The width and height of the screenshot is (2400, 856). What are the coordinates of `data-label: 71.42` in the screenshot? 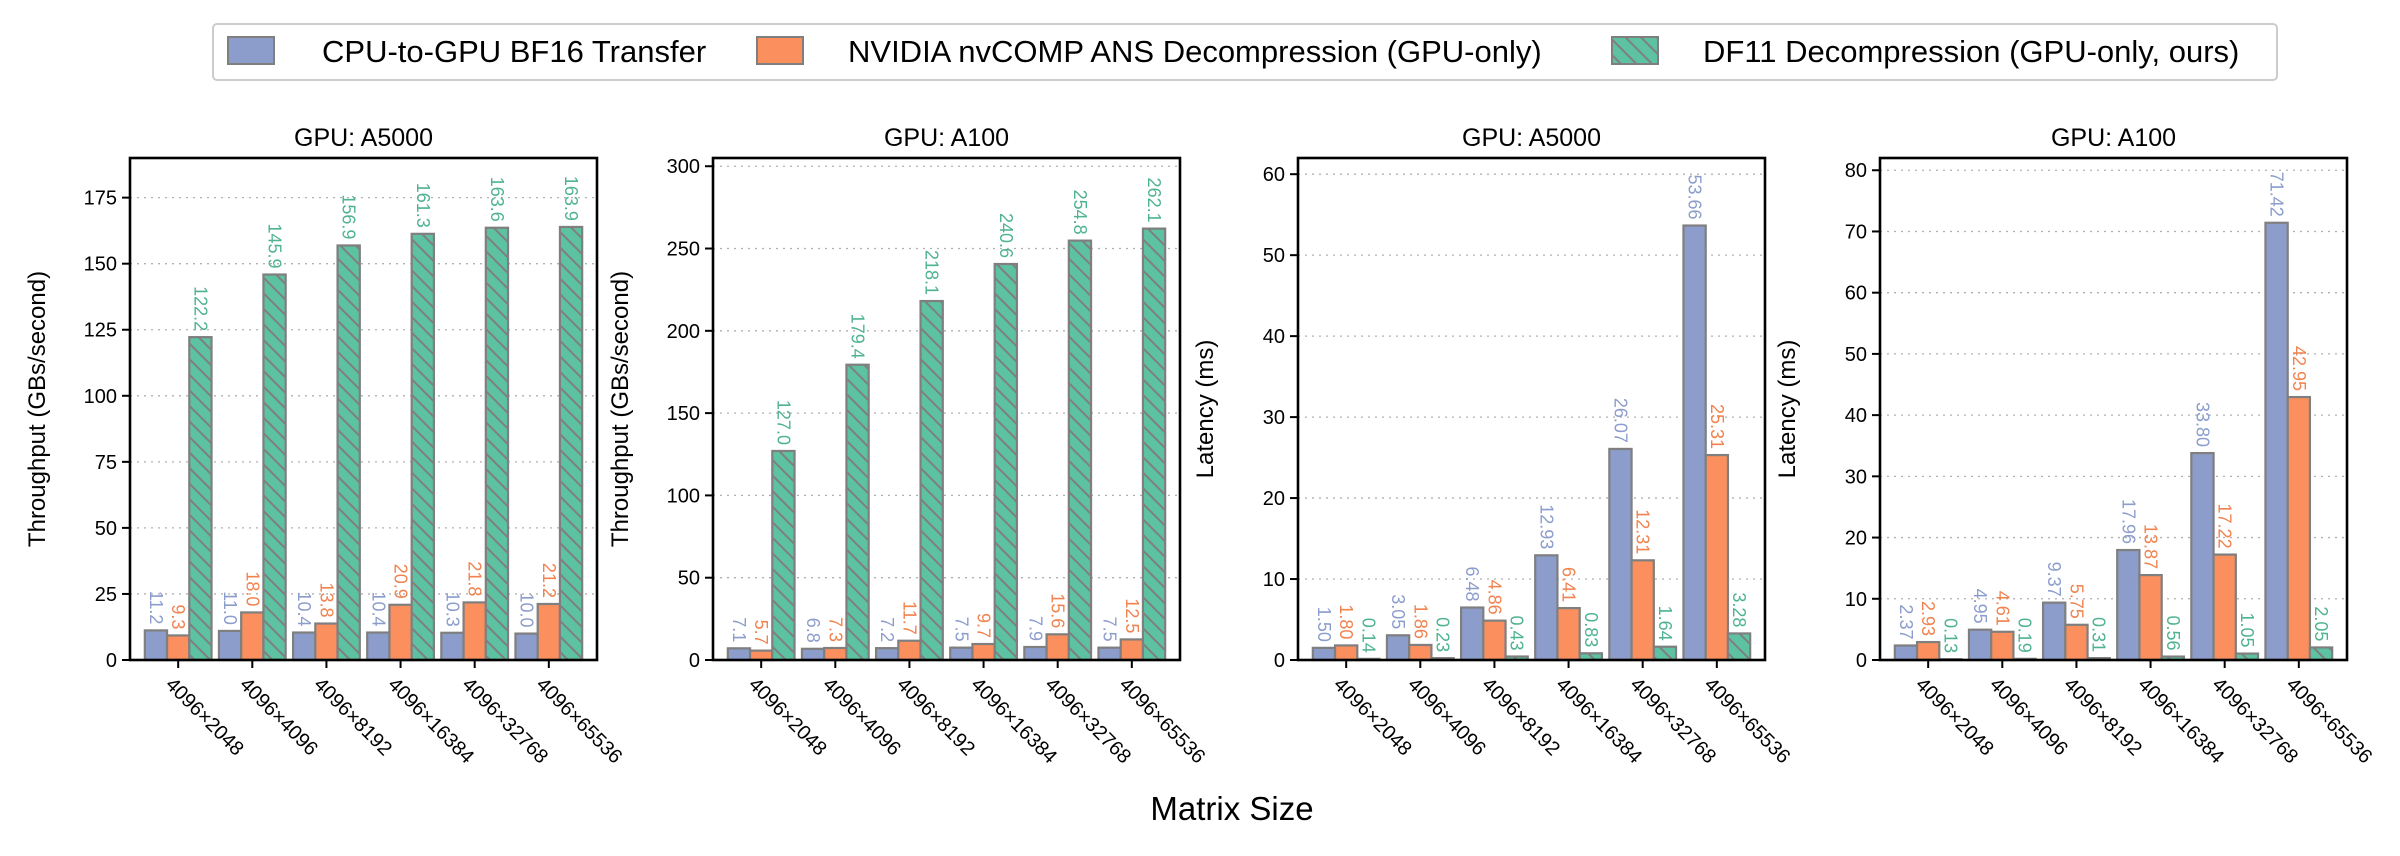 It's located at (2277, 194).